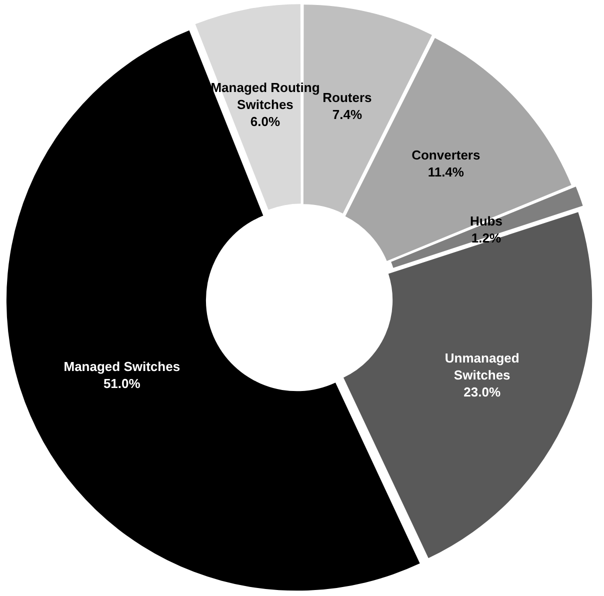 The width and height of the screenshot is (604, 596). I want to click on data-label: 23.0%, so click(482, 392).